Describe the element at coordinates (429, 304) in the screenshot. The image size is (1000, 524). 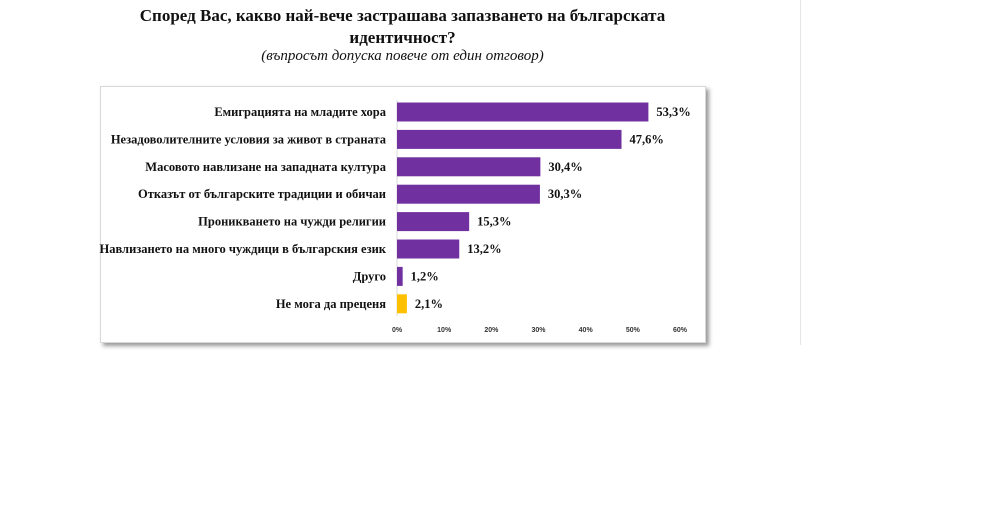
I see `data-label: 2,1%` at that location.